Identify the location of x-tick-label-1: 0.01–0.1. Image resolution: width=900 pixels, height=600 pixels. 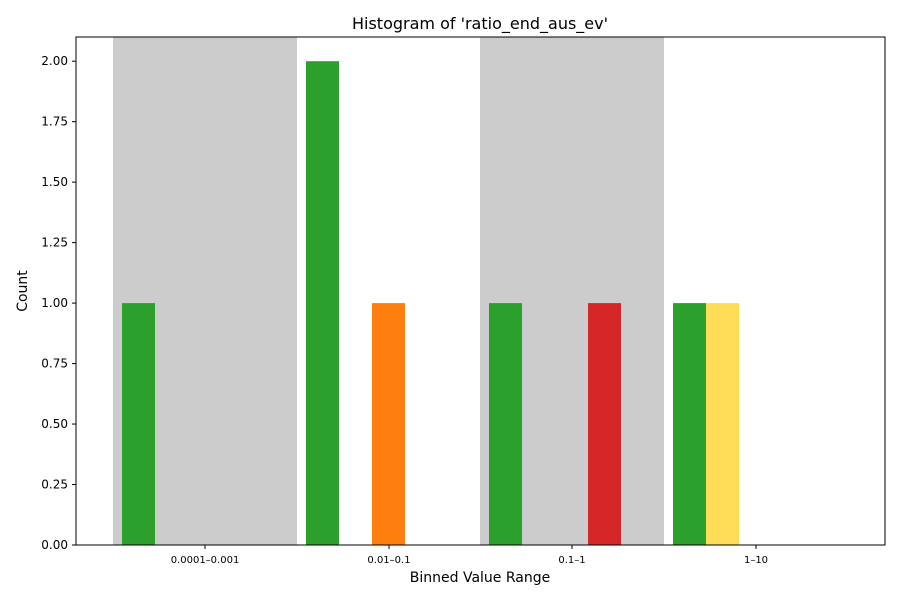
(388, 560).